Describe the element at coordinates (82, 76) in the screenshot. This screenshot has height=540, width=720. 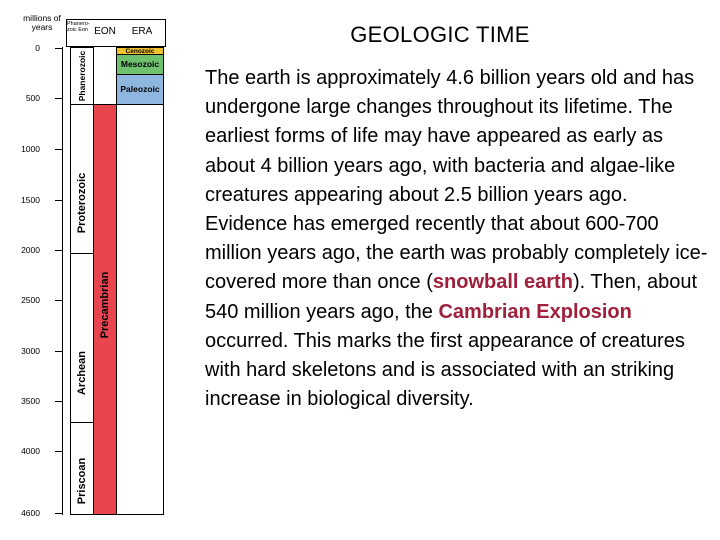
I see `eon-label-phanerozoic: Phanerozoic` at that location.